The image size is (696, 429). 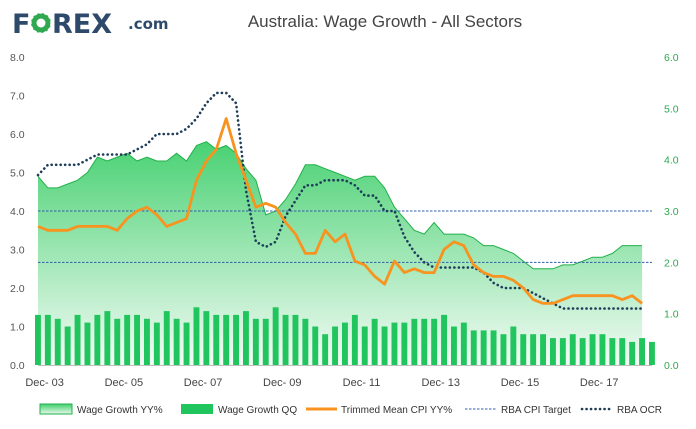 What do you see at coordinates (671, 161) in the screenshot?
I see `y-right-tick-label: 4.0` at bounding box center [671, 161].